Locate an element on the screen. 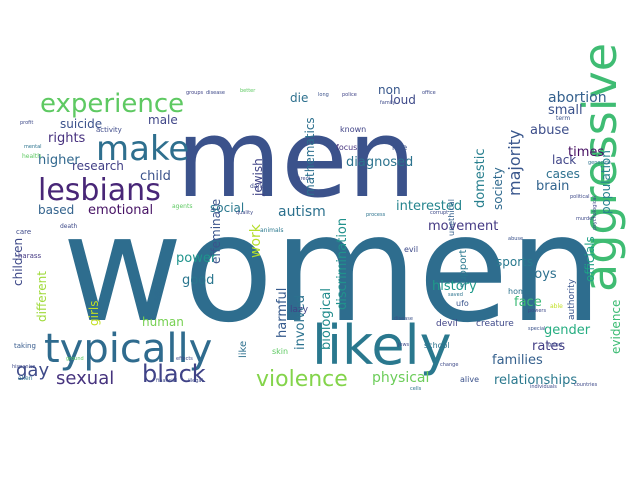 This screenshot has width=640, height=480. word-brain: brain is located at coordinates (552, 186).